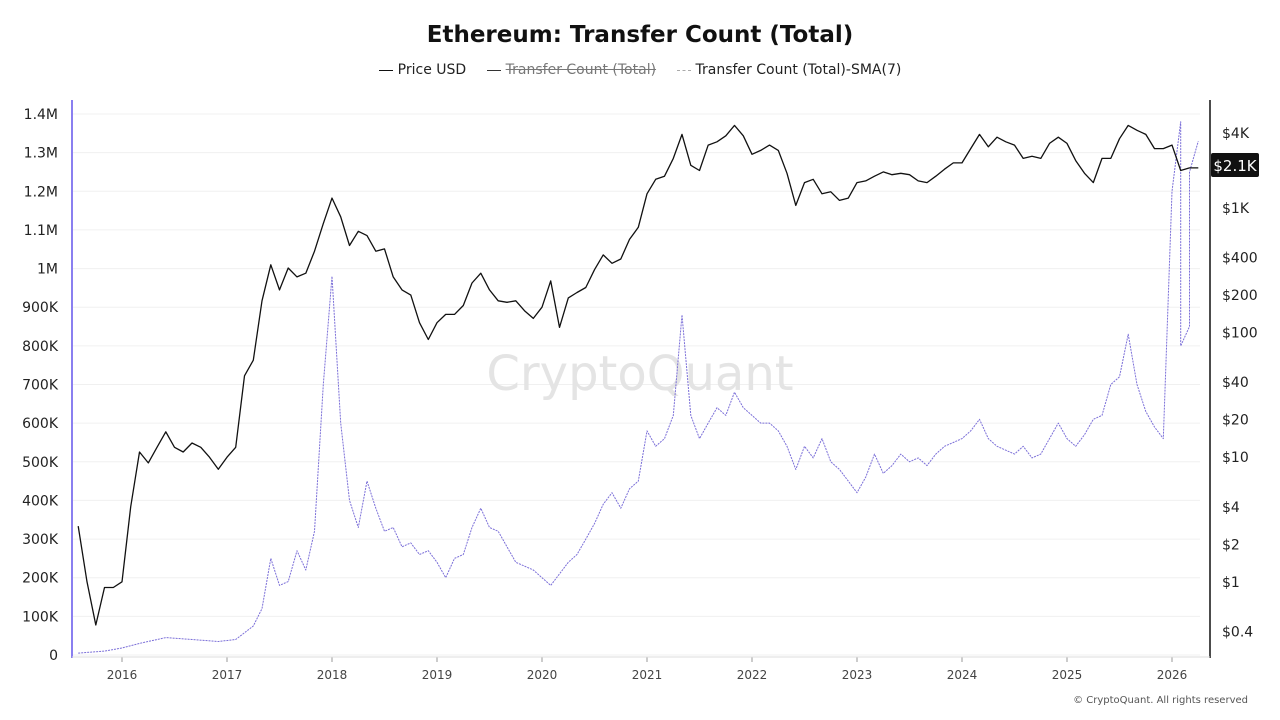 This screenshot has height=720, width=1280. What do you see at coordinates (752, 675) in the screenshot?
I see `x-tick-label: 2022` at bounding box center [752, 675].